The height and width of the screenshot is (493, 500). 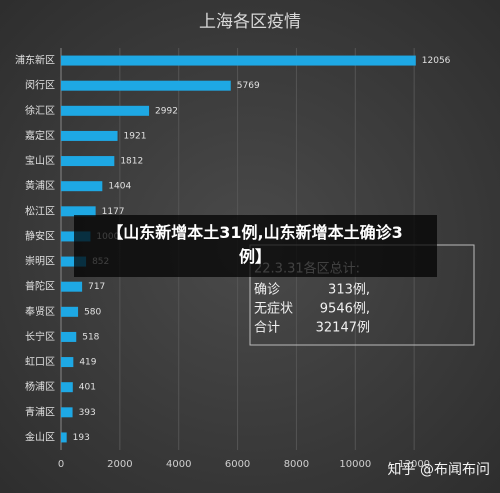 I want to click on y-tick-label: 闵行区, so click(x=40, y=85).